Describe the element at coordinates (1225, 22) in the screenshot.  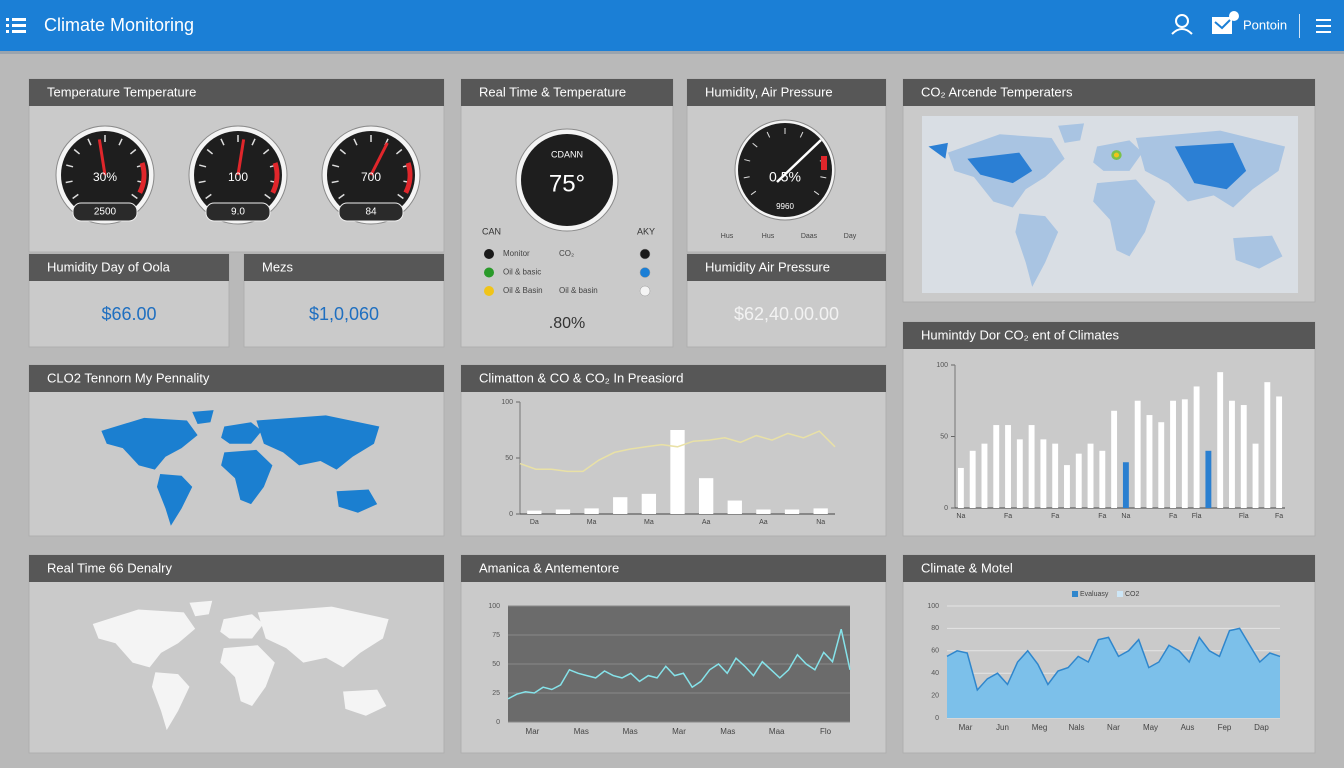
I see `notification-icon` at that location.